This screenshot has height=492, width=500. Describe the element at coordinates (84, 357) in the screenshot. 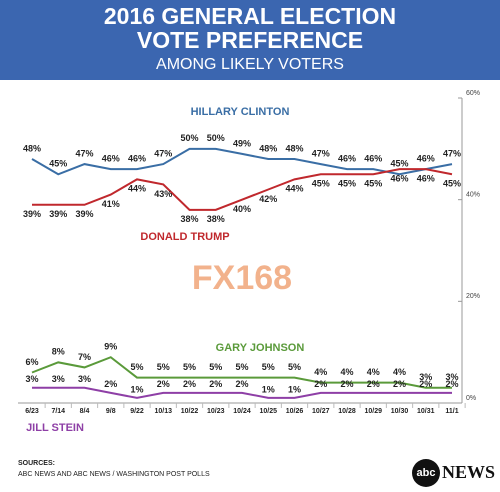

I see `data-label: 7%` at that location.